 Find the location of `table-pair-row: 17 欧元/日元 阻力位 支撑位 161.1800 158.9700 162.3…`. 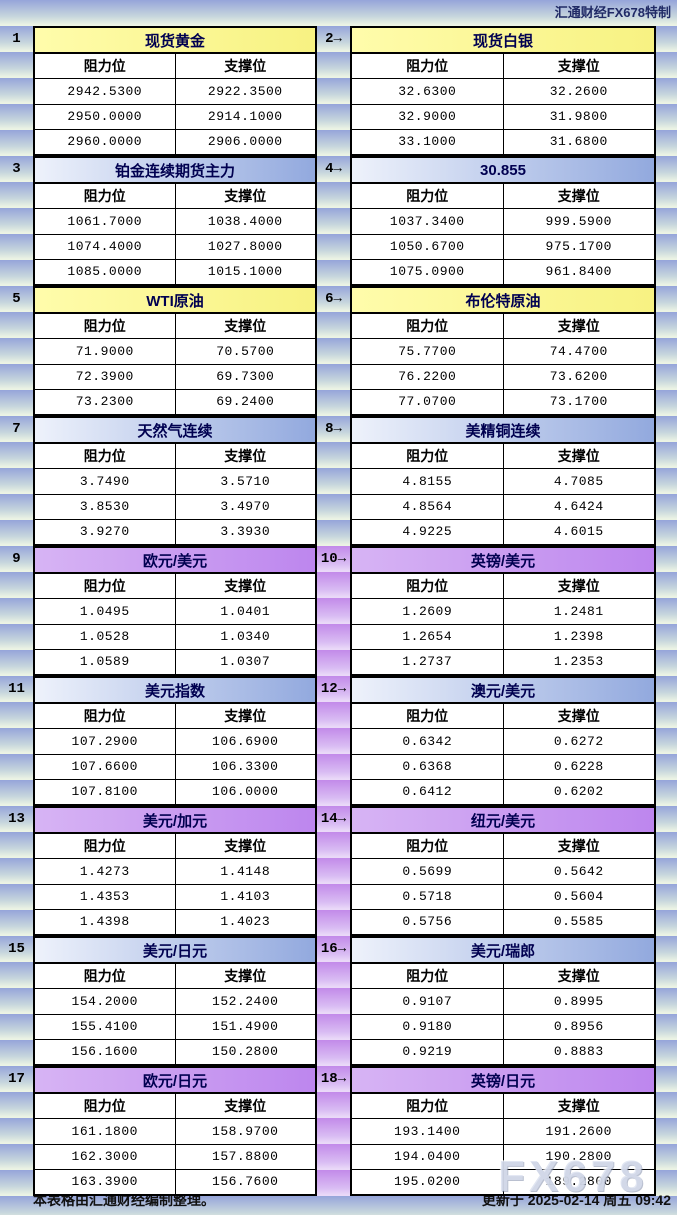

table-pair-row: 17 欧元/日元 阻力位 支撑位 161.1800 158.9700 162.3… is located at coordinates (338, 1131).